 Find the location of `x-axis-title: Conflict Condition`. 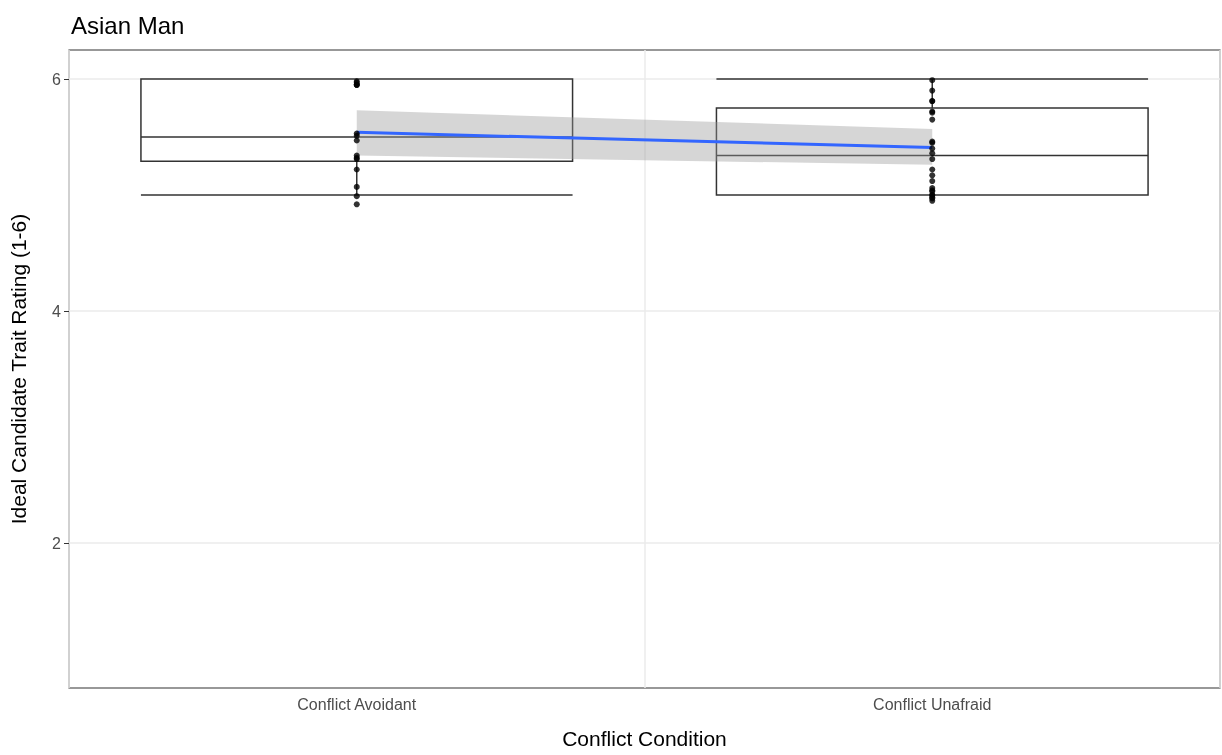

x-axis-title: Conflict Condition is located at coordinates (644, 738).